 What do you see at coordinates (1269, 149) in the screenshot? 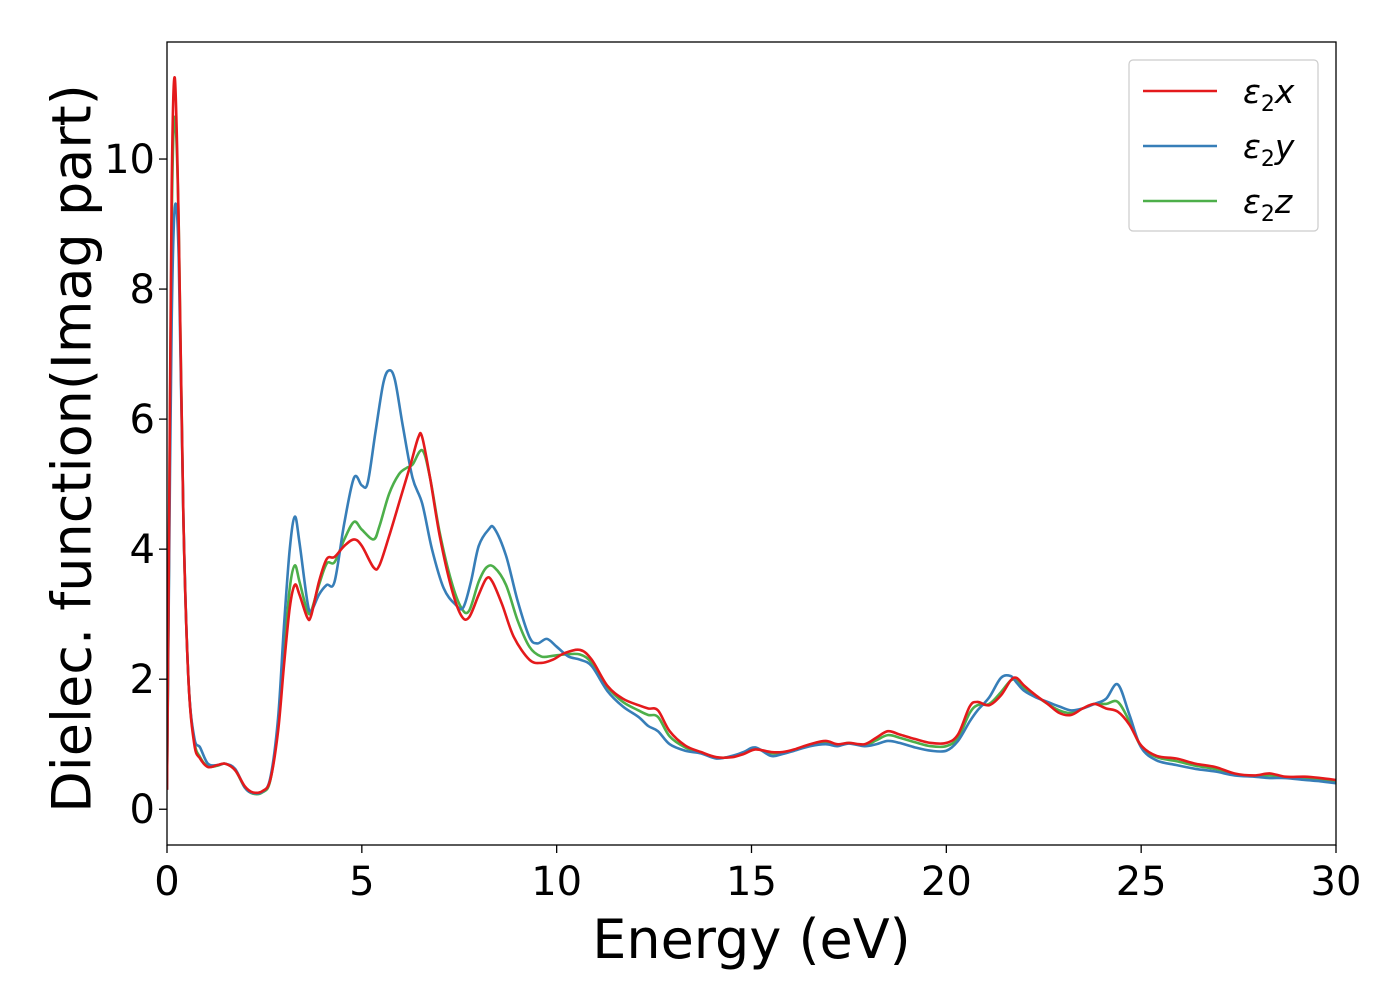
I see `legend-entry-y: ε2y` at bounding box center [1269, 149].